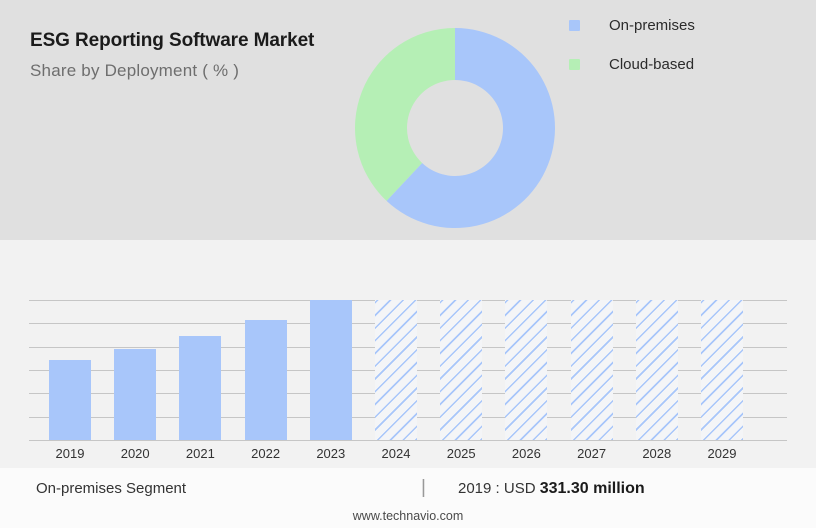 The height and width of the screenshot is (528, 816). I want to click on bar-2019, so click(70, 400).